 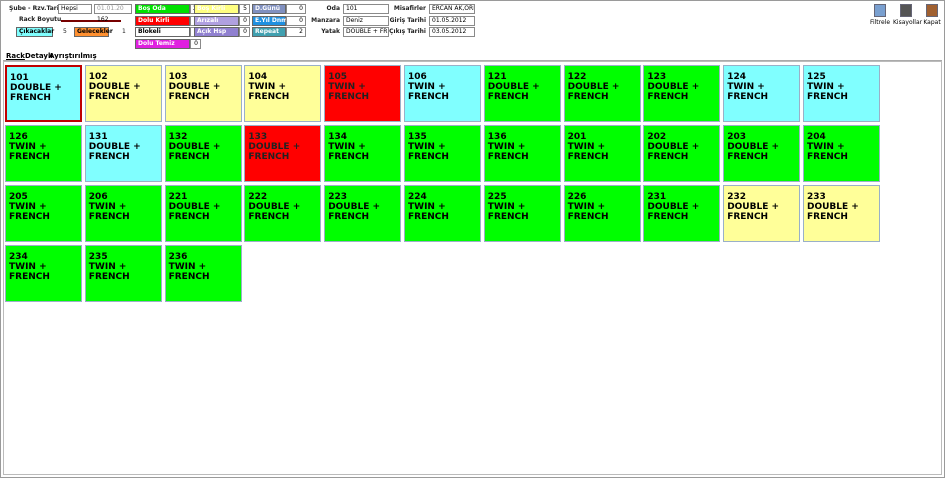 What do you see at coordinates (18, 257) in the screenshot?
I see `room-number: 234` at bounding box center [18, 257].